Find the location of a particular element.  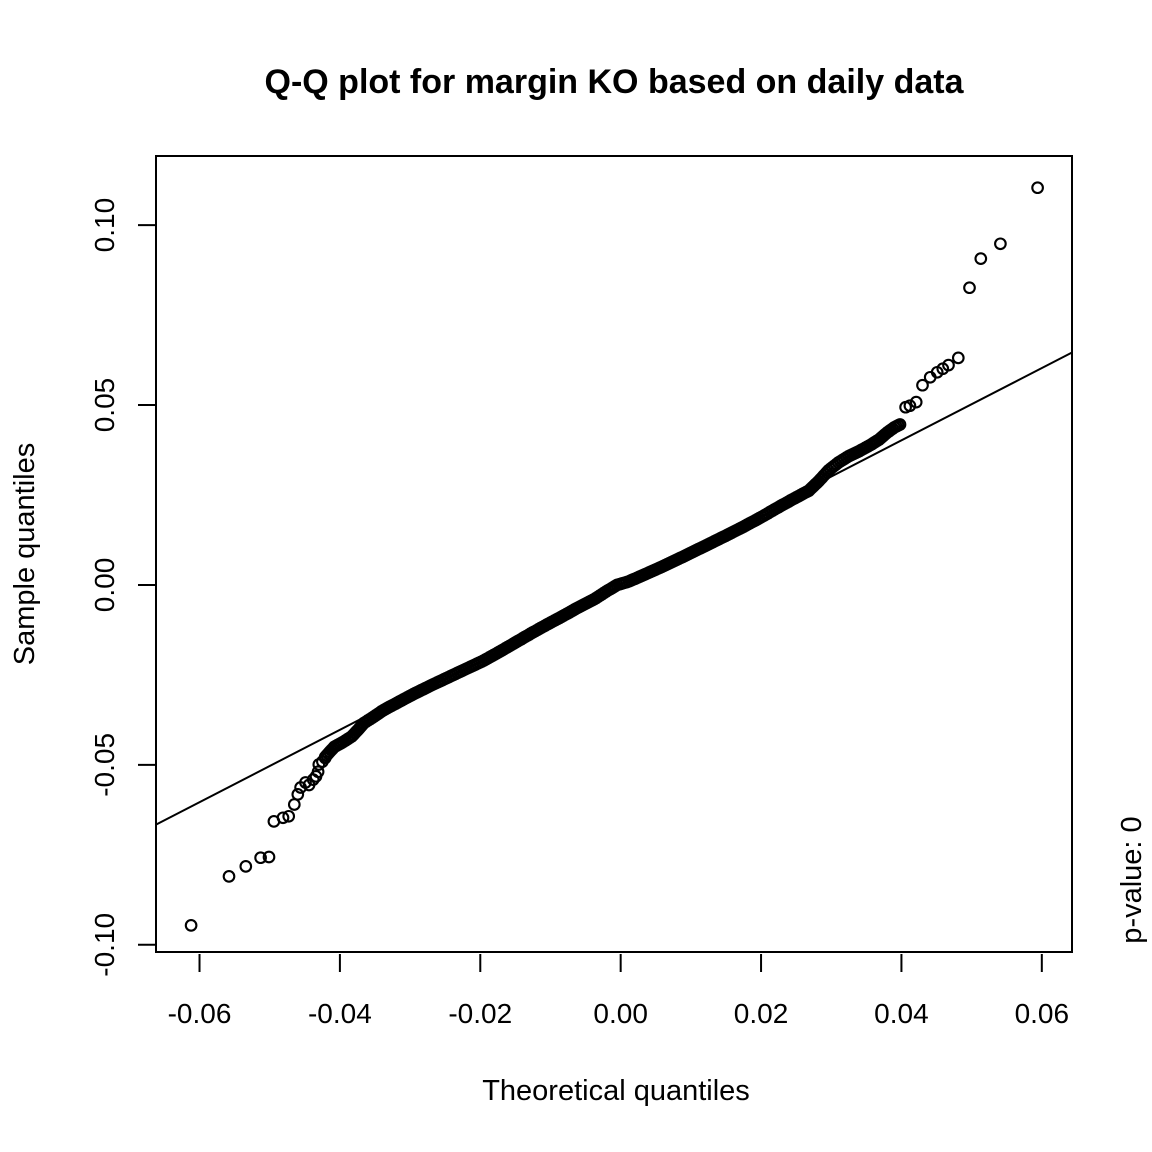

y-tick-label: 0.05 is located at coordinates (104, 405).